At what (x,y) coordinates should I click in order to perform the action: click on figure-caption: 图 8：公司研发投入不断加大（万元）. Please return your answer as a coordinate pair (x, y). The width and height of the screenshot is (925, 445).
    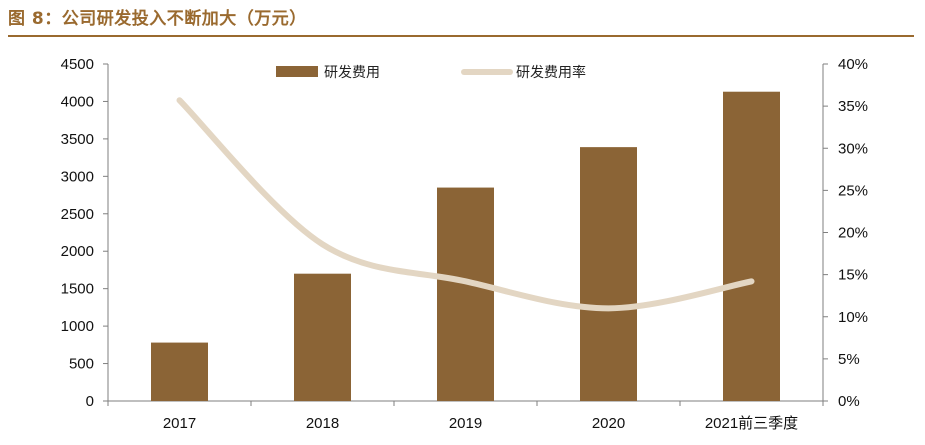
    Looking at the image, I should click on (157, 19).